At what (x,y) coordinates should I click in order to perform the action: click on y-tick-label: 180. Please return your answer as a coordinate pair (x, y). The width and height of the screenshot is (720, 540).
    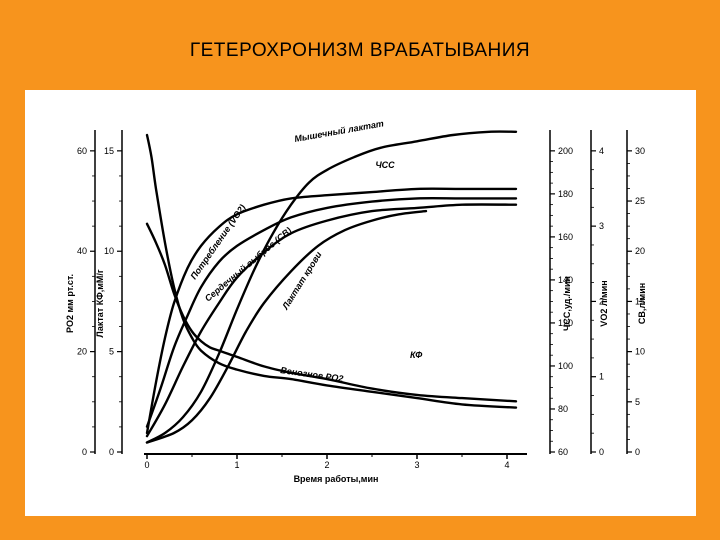
    Looking at the image, I should click on (565, 194).